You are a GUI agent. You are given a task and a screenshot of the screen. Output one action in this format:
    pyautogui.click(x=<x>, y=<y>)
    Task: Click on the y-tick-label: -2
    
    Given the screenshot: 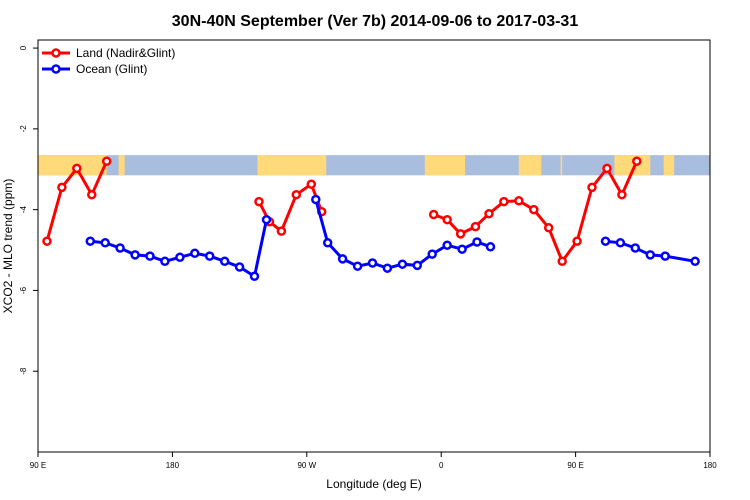 What is the action you would take?
    pyautogui.click(x=23, y=129)
    